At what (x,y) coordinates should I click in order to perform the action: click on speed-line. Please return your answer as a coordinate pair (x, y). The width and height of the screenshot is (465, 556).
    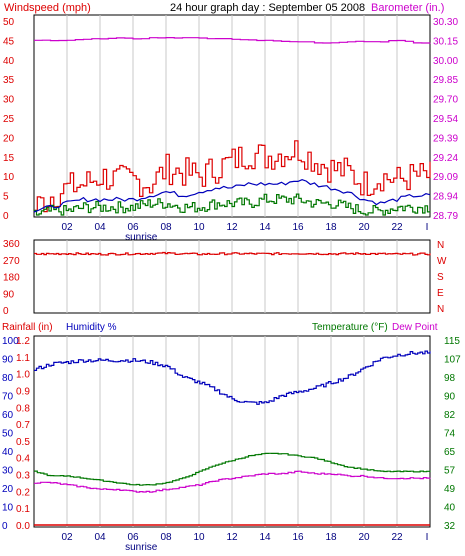
    Looking at the image, I should click on (232, 204).